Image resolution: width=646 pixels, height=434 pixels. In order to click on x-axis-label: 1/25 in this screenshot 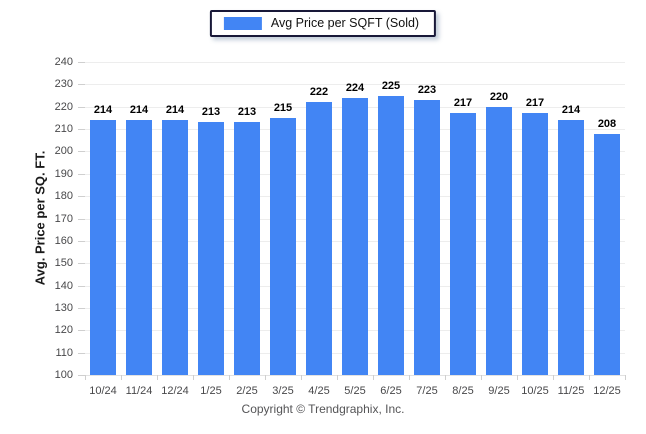, I will do `click(211, 391)`.